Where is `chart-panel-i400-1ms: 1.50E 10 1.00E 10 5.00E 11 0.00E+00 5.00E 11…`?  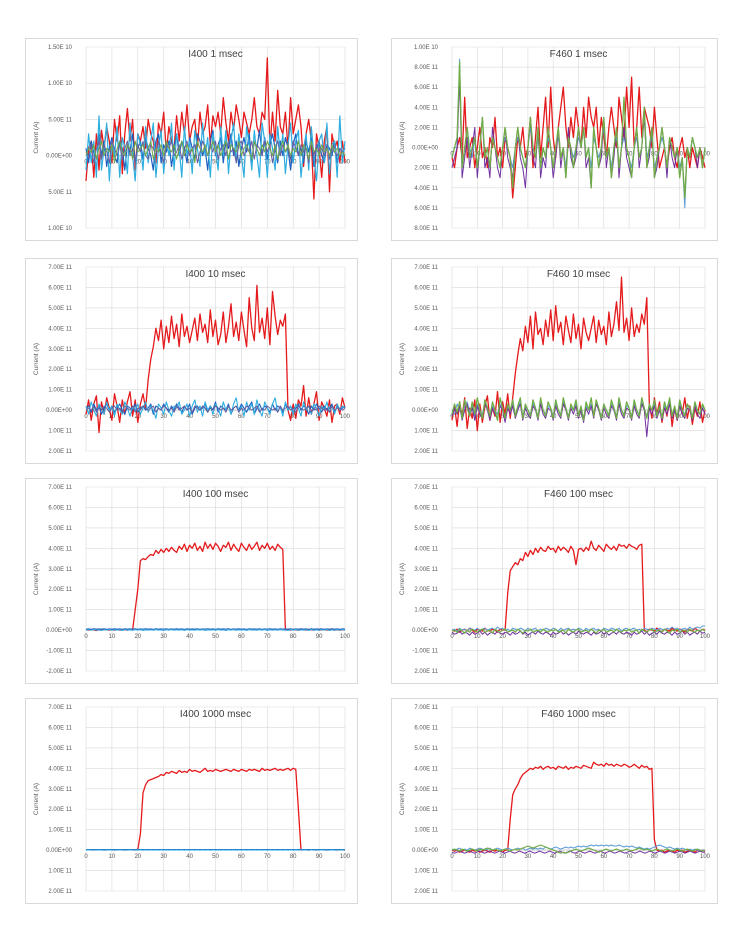
chart-panel-i400-1ms: 1.50E 10 1.00E 10 5.00E 11 0.00E+00 5.00E 11… is located at coordinates (191, 139).